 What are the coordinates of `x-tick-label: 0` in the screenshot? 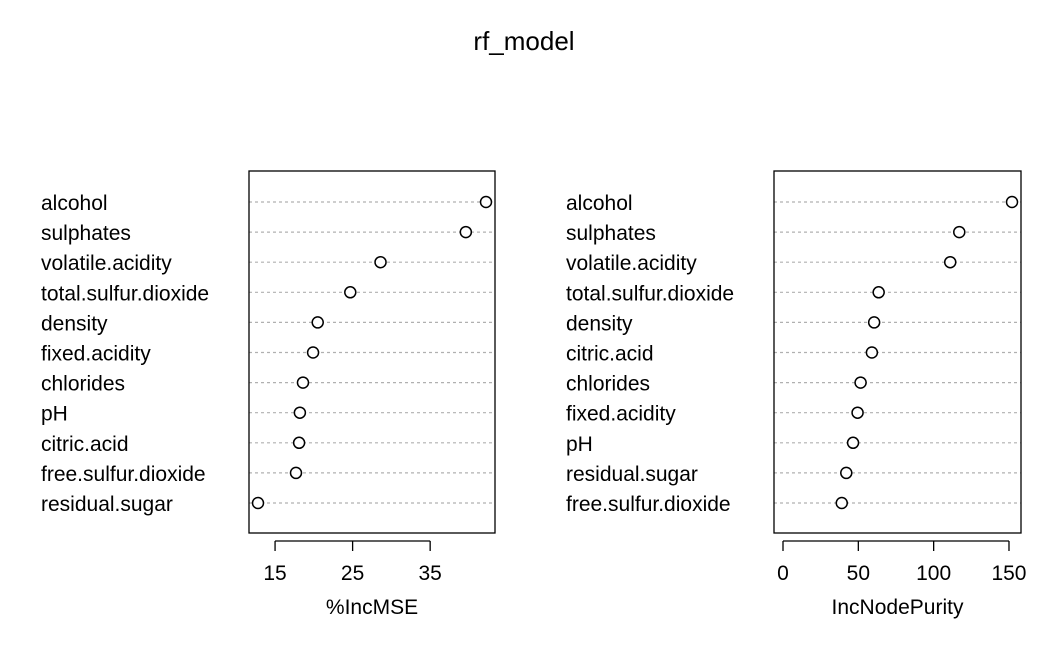 It's located at (783, 573).